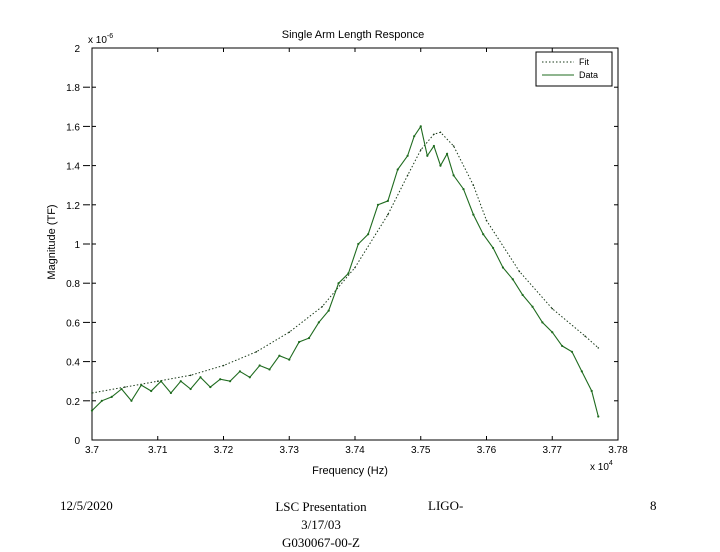 The image size is (720, 552). Describe the element at coordinates (355, 450) in the screenshot. I see `x-tick-label: 3.74` at that location.